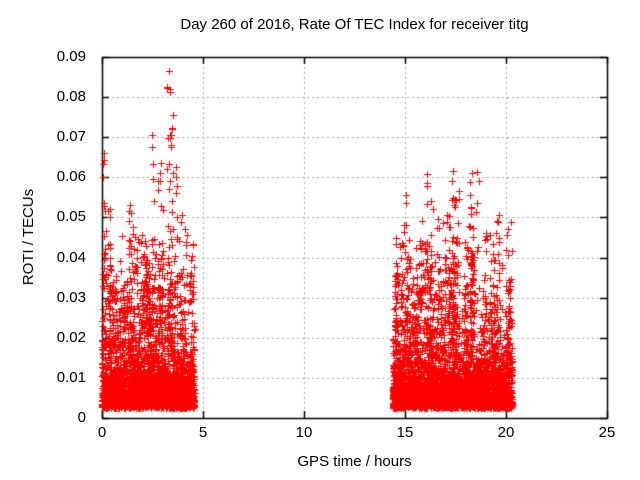 This screenshot has width=640, height=480. I want to click on x-tick-label: 20, so click(506, 432).